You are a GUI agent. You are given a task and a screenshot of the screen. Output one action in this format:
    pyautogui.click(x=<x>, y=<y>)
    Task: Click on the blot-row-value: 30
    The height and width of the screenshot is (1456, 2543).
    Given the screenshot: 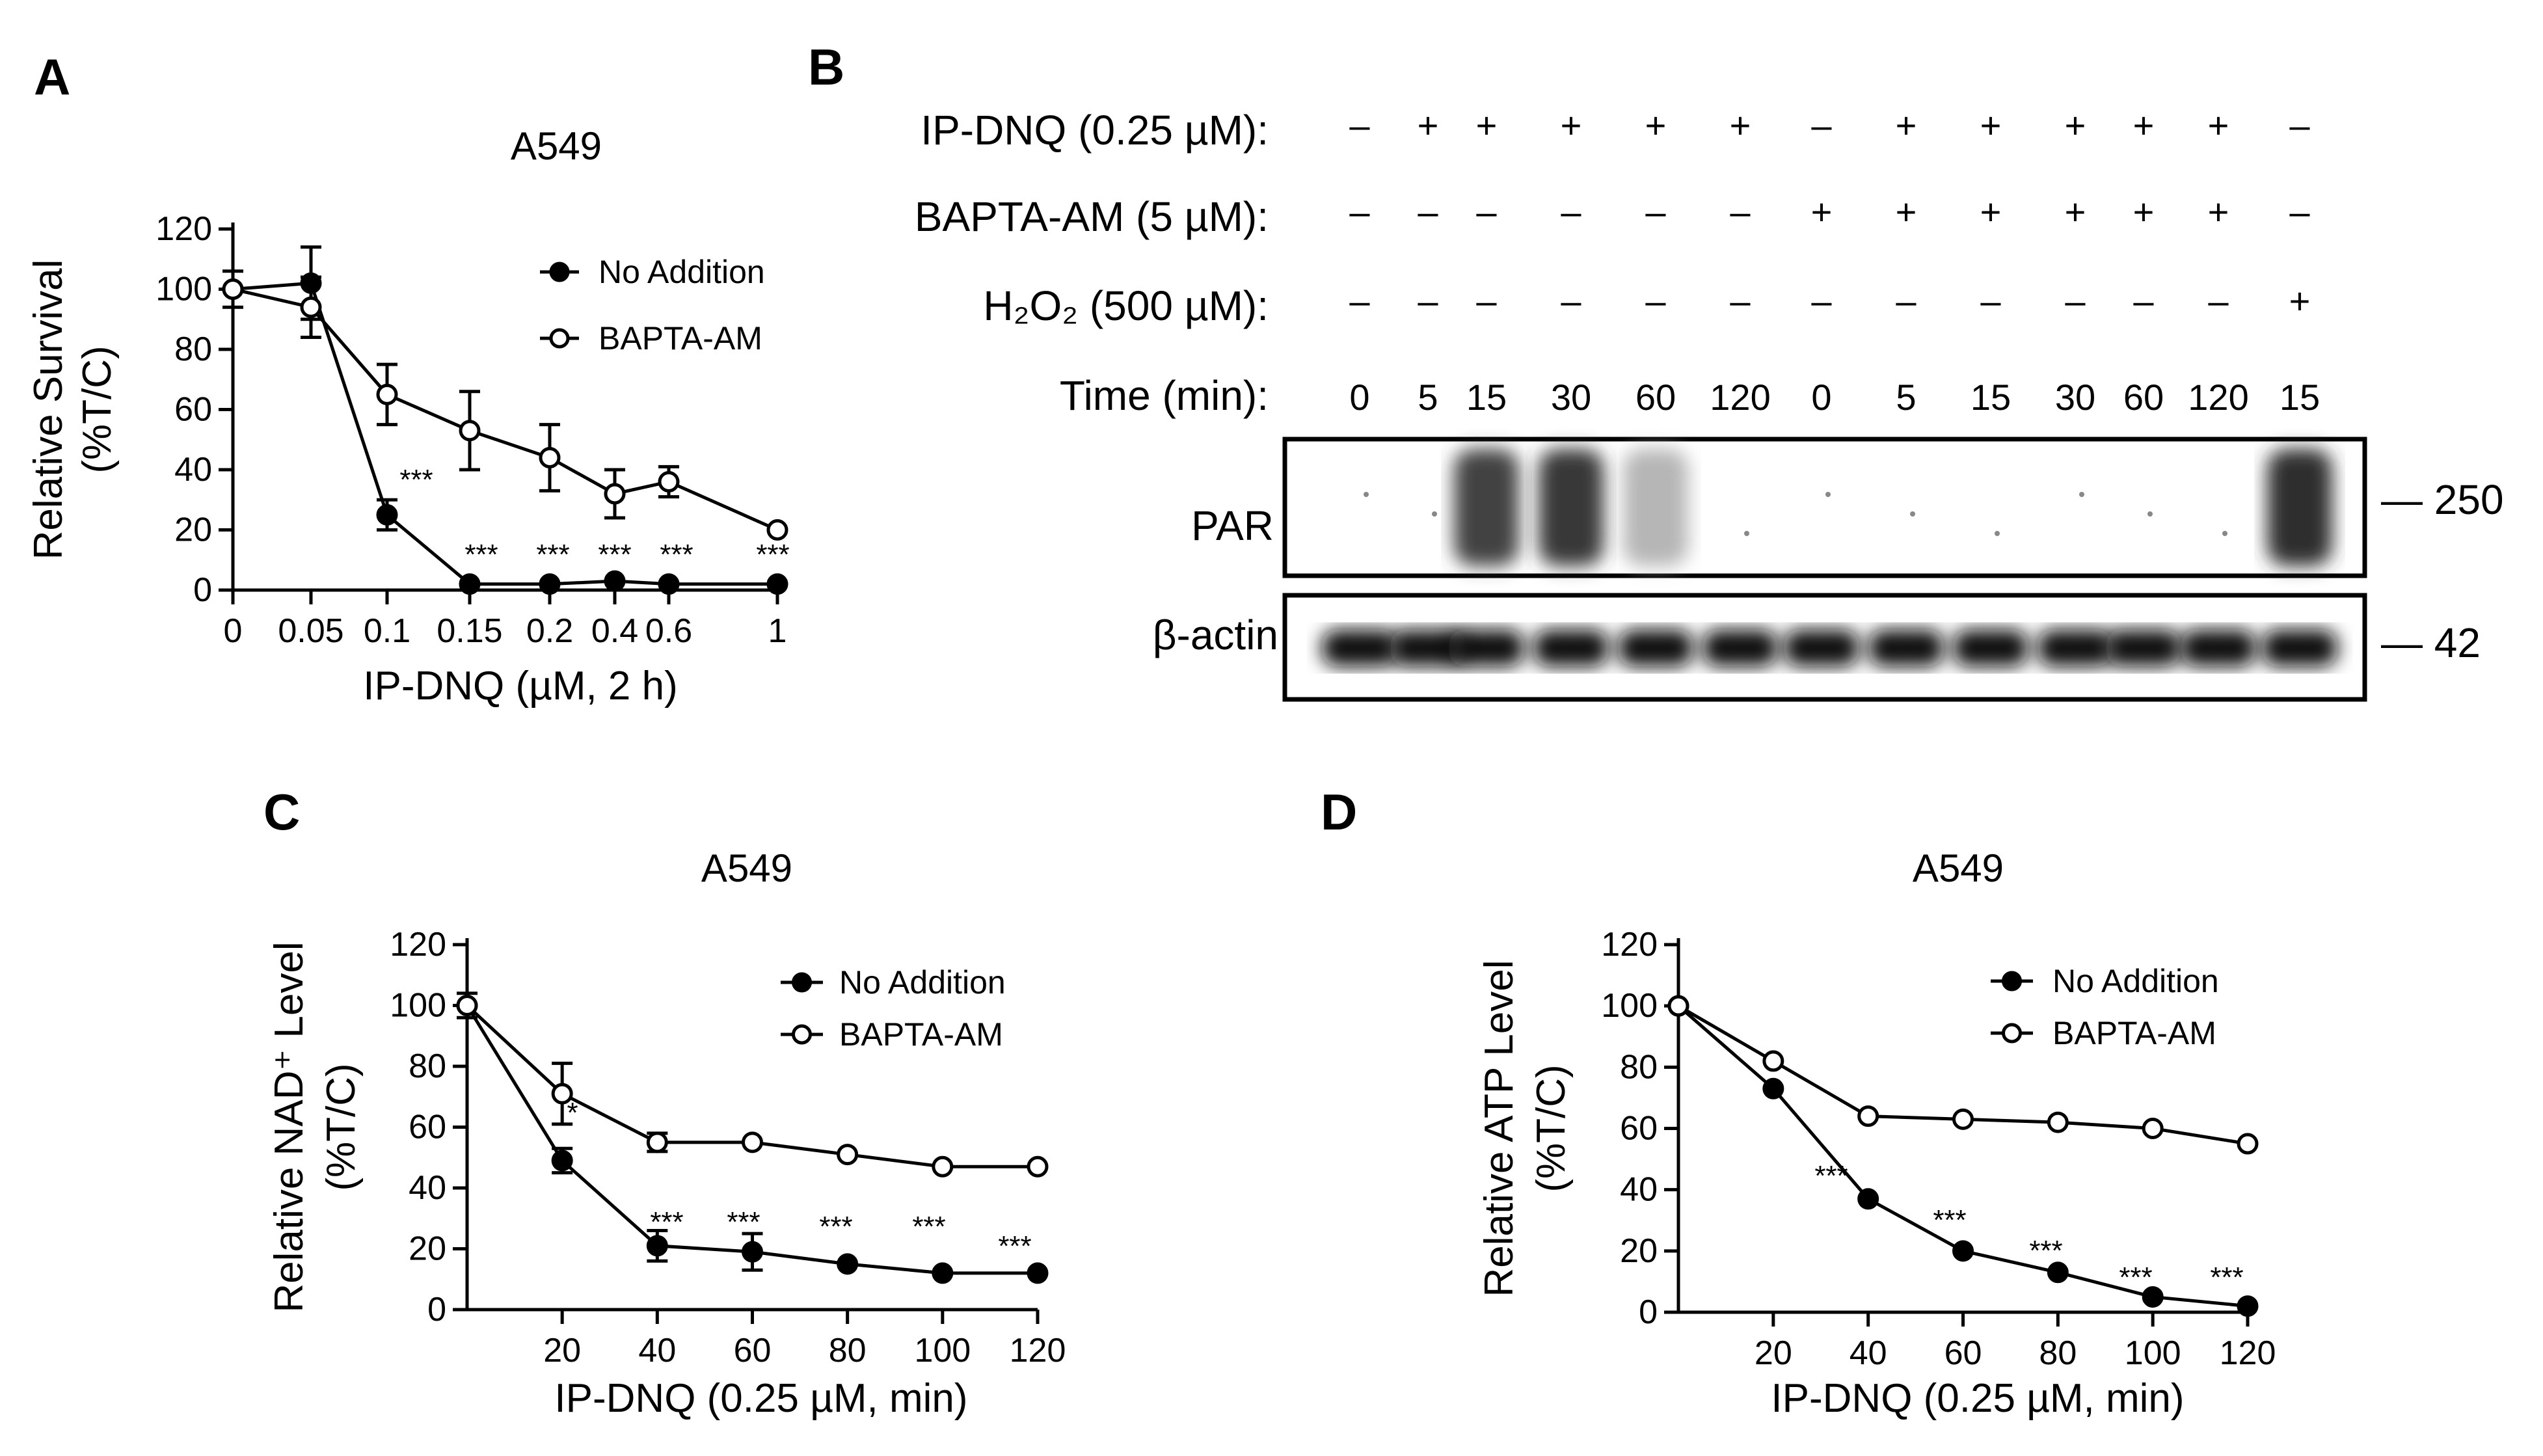 What is the action you would take?
    pyautogui.click(x=2075, y=397)
    